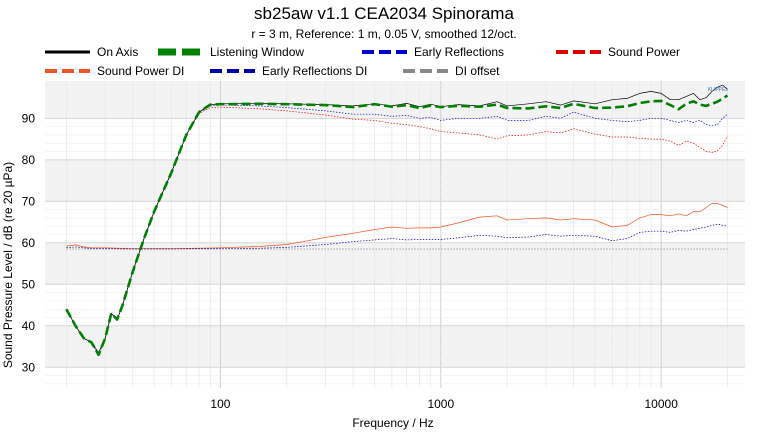 The image size is (768, 432). I want to click on y-tick-label: 60, so click(29, 243).